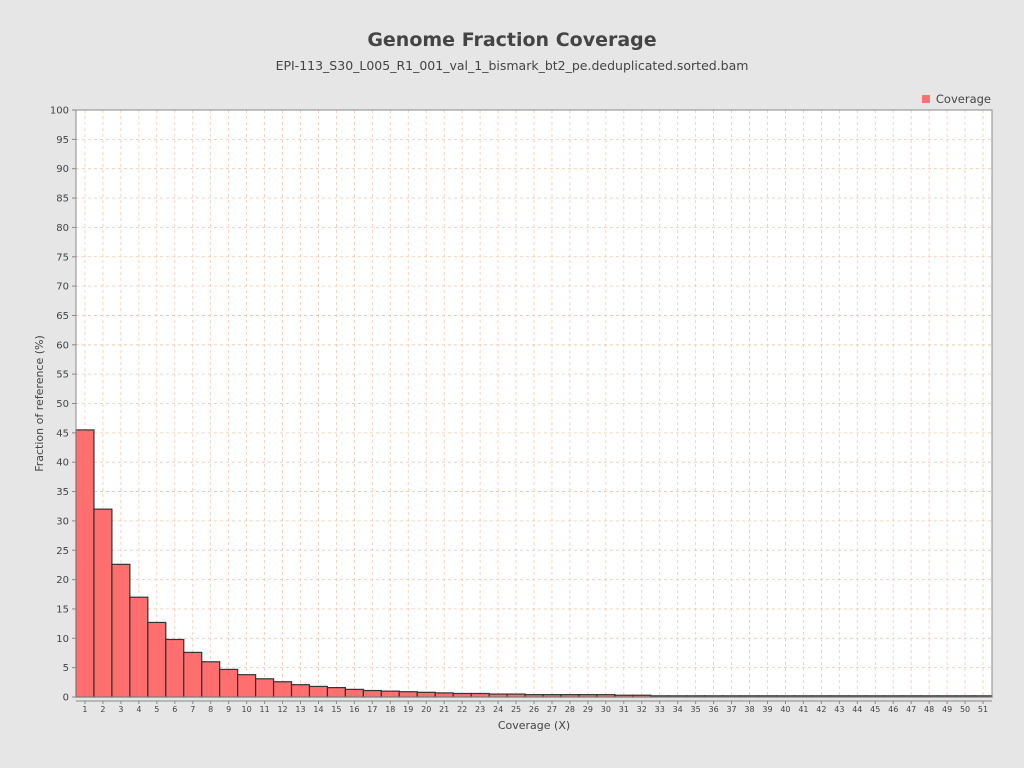 This screenshot has height=768, width=1024. I want to click on x-tick-label: 39, so click(767, 709).